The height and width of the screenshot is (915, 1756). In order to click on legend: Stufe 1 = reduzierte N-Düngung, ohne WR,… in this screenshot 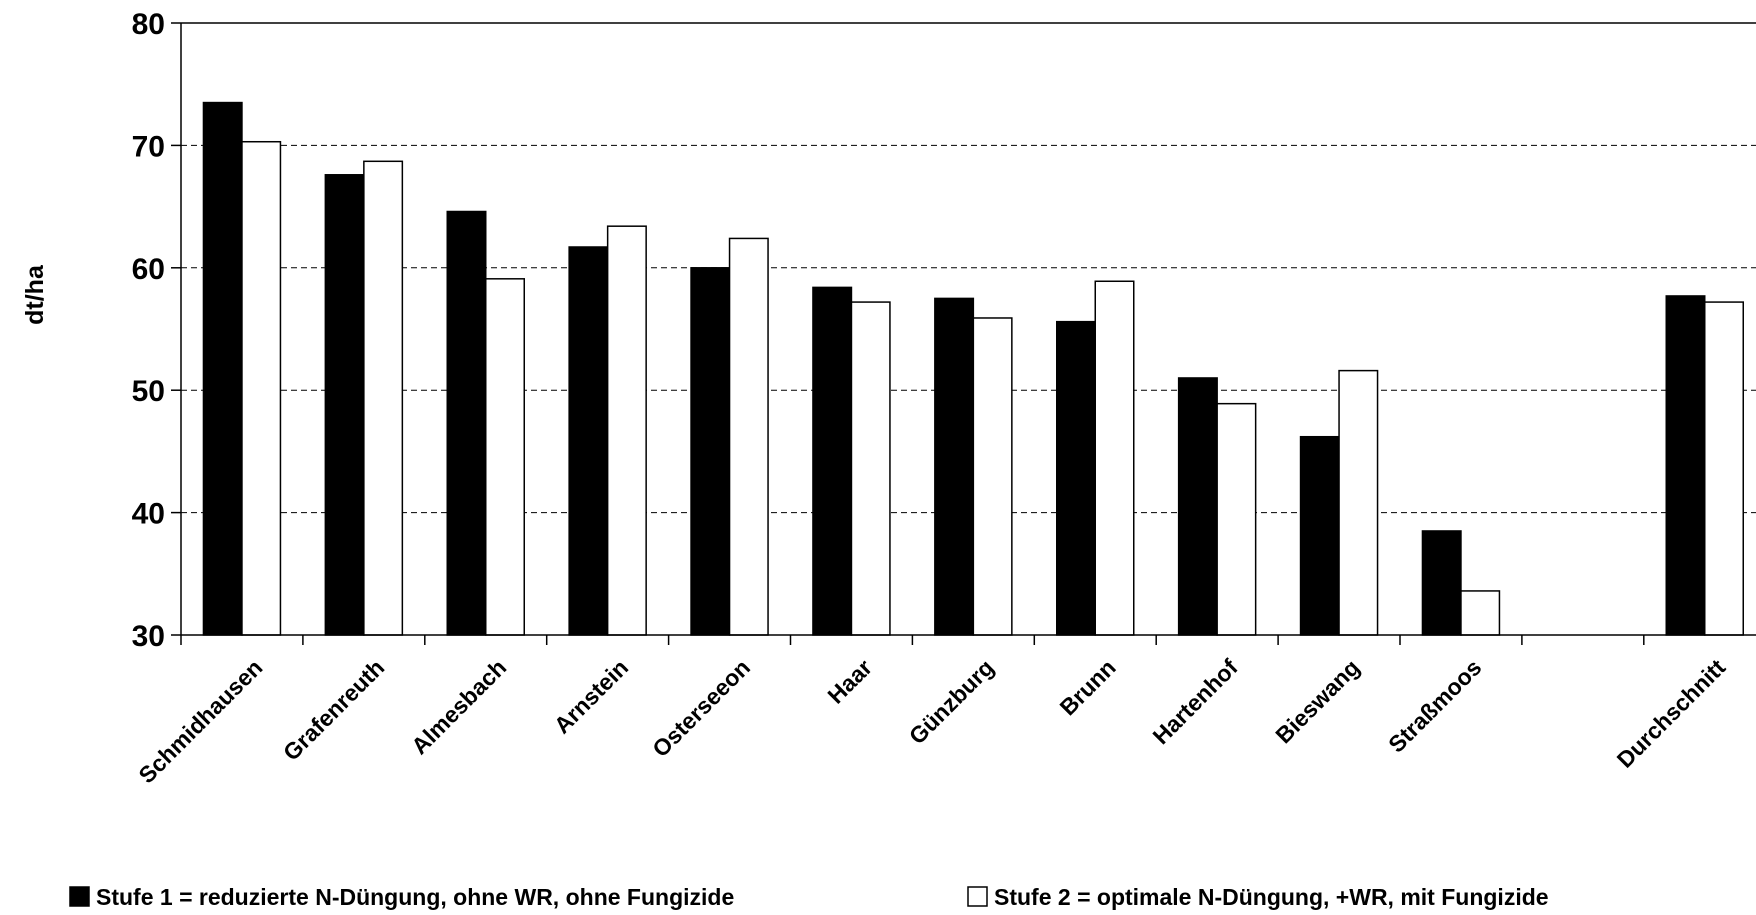, I will do `click(809, 897)`.